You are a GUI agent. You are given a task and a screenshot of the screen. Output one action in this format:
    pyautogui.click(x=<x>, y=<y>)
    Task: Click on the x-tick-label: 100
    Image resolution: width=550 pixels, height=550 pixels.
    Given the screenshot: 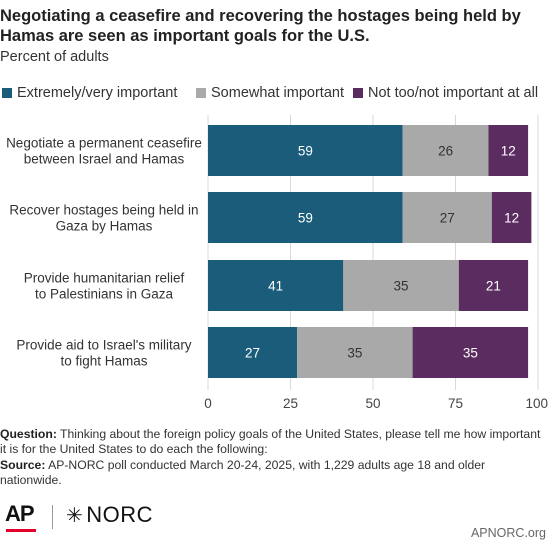 What is the action you would take?
    pyautogui.click(x=536, y=403)
    